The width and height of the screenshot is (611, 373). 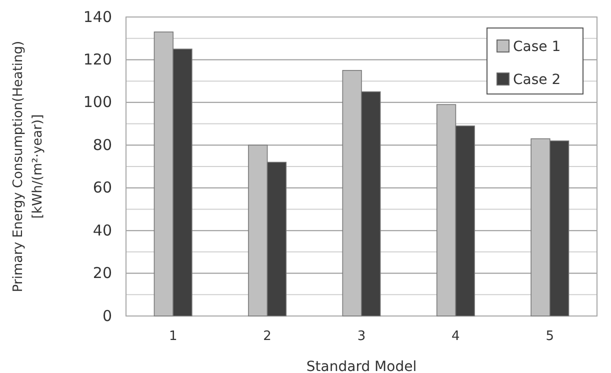 What do you see at coordinates (97, 17) in the screenshot?
I see `y-tick-label: 140` at bounding box center [97, 17].